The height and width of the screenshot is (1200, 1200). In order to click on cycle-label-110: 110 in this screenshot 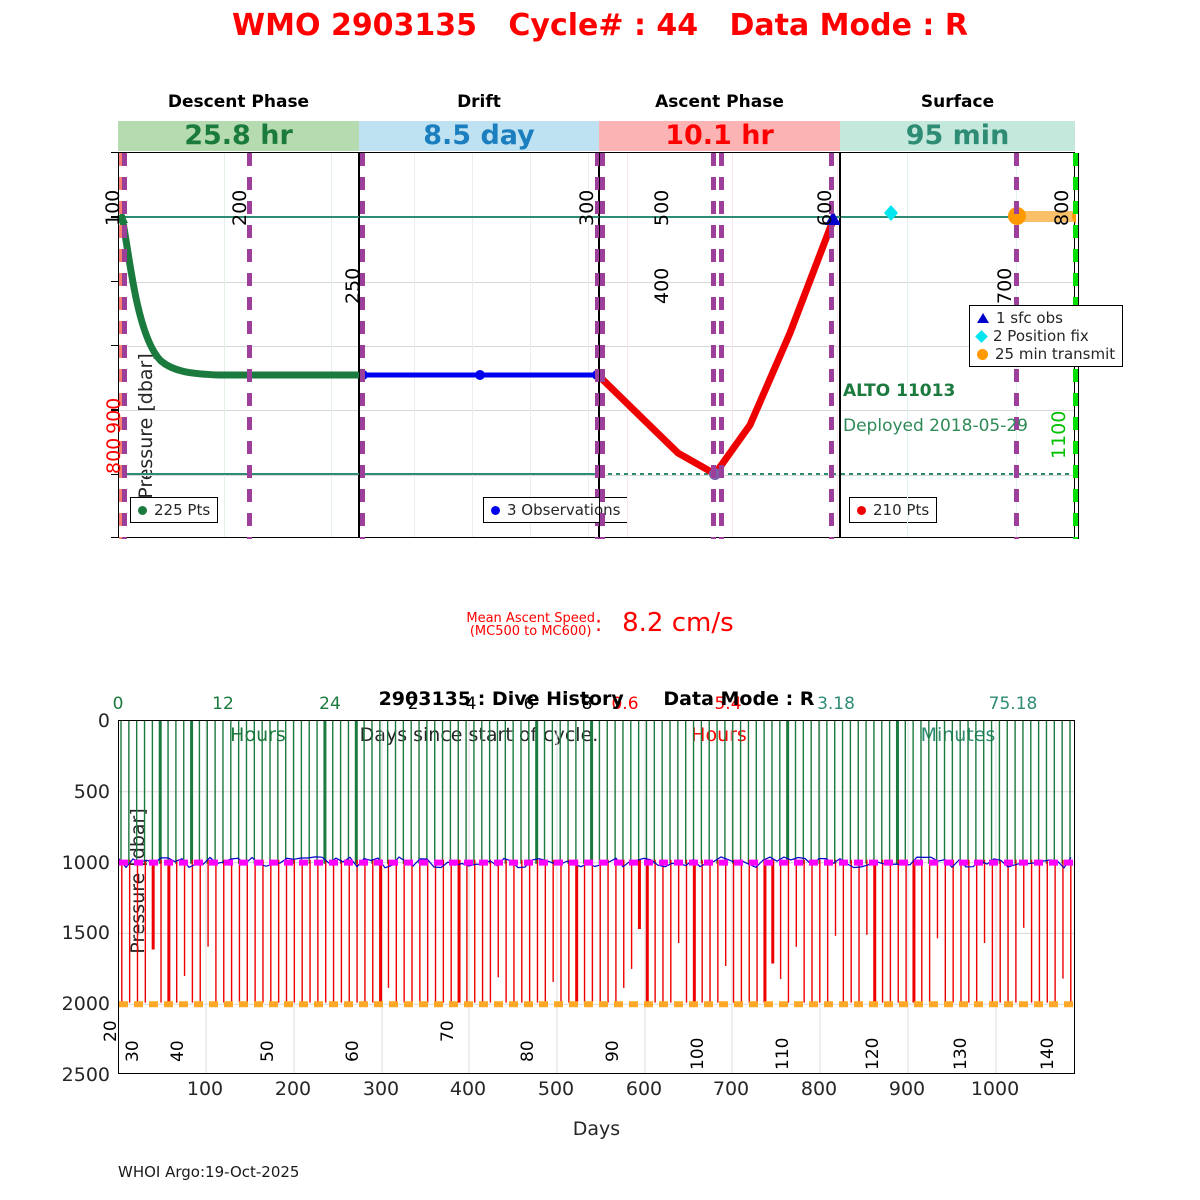, I will do `click(783, 1053)`.